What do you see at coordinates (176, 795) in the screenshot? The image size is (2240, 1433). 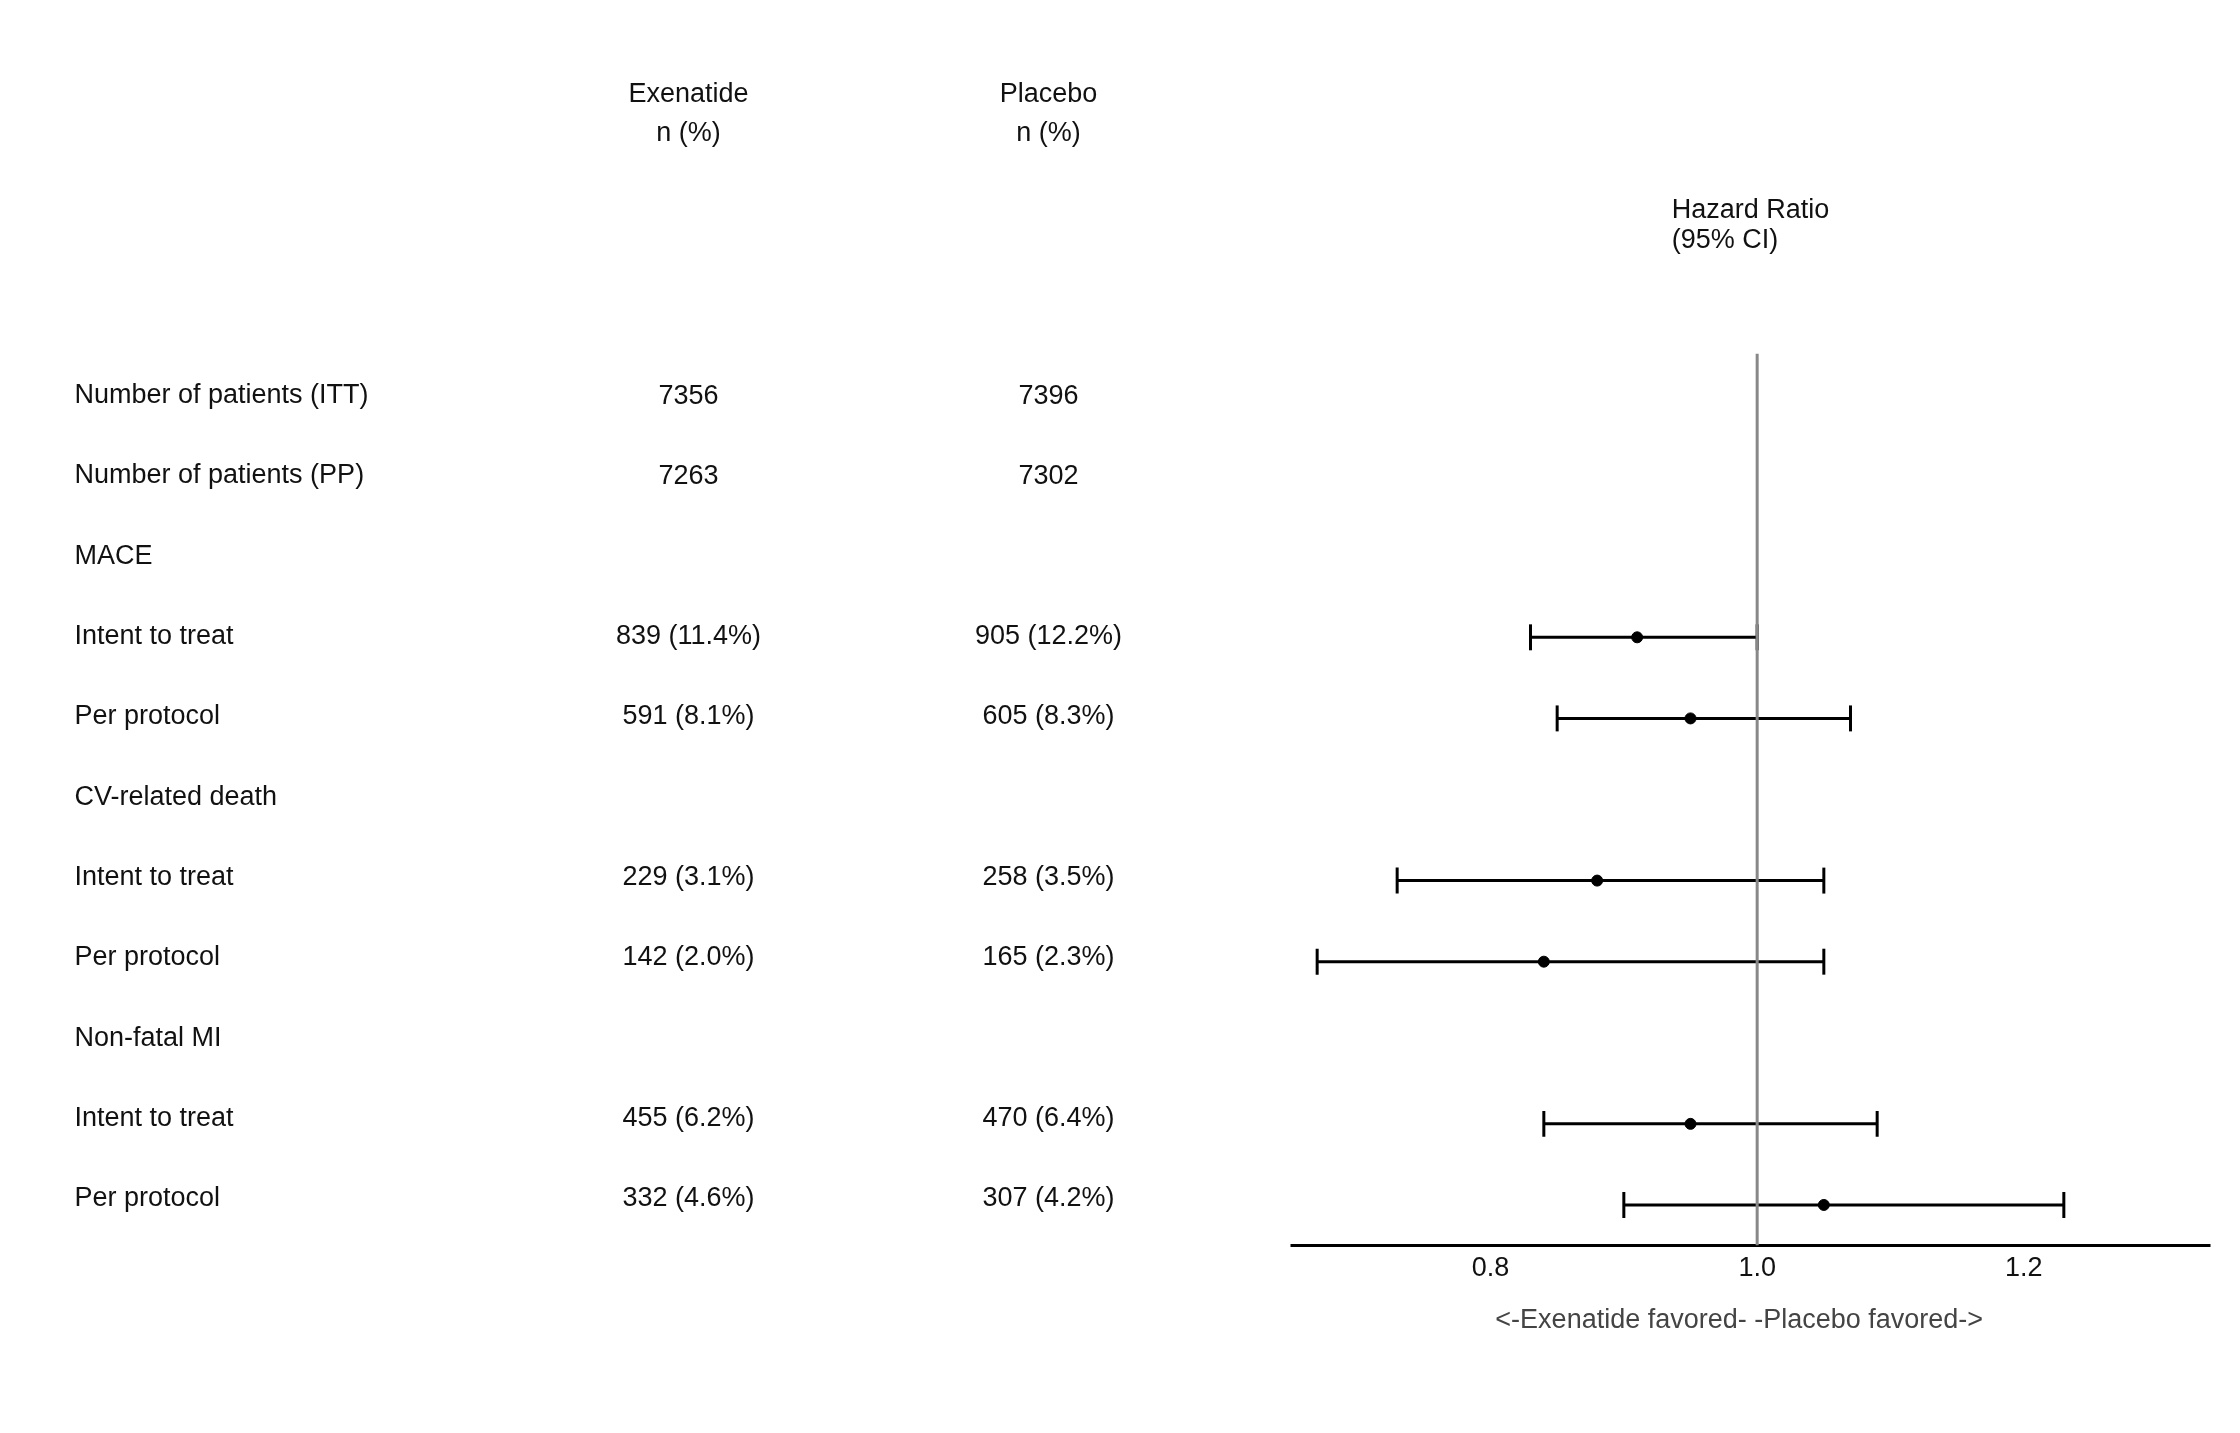 I see `category-label: CV-related death` at bounding box center [176, 795].